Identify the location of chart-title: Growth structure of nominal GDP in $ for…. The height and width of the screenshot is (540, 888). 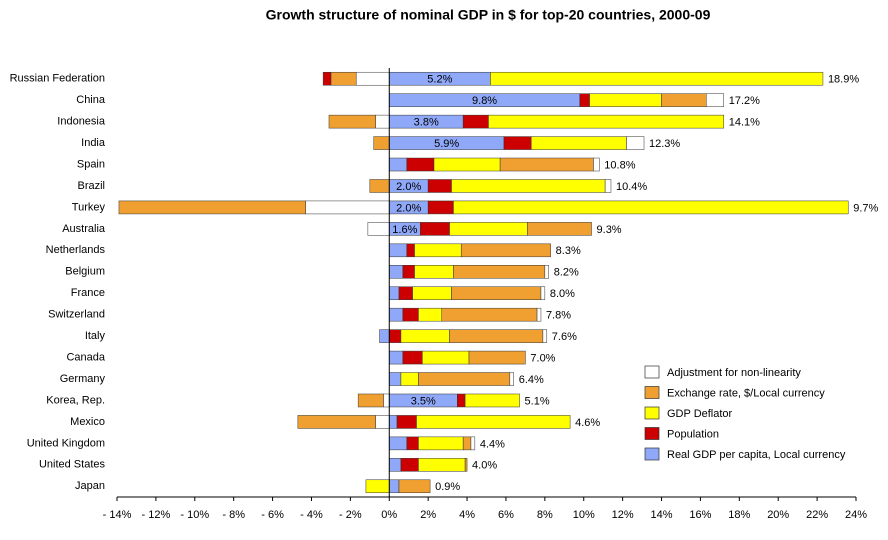
(488, 15).